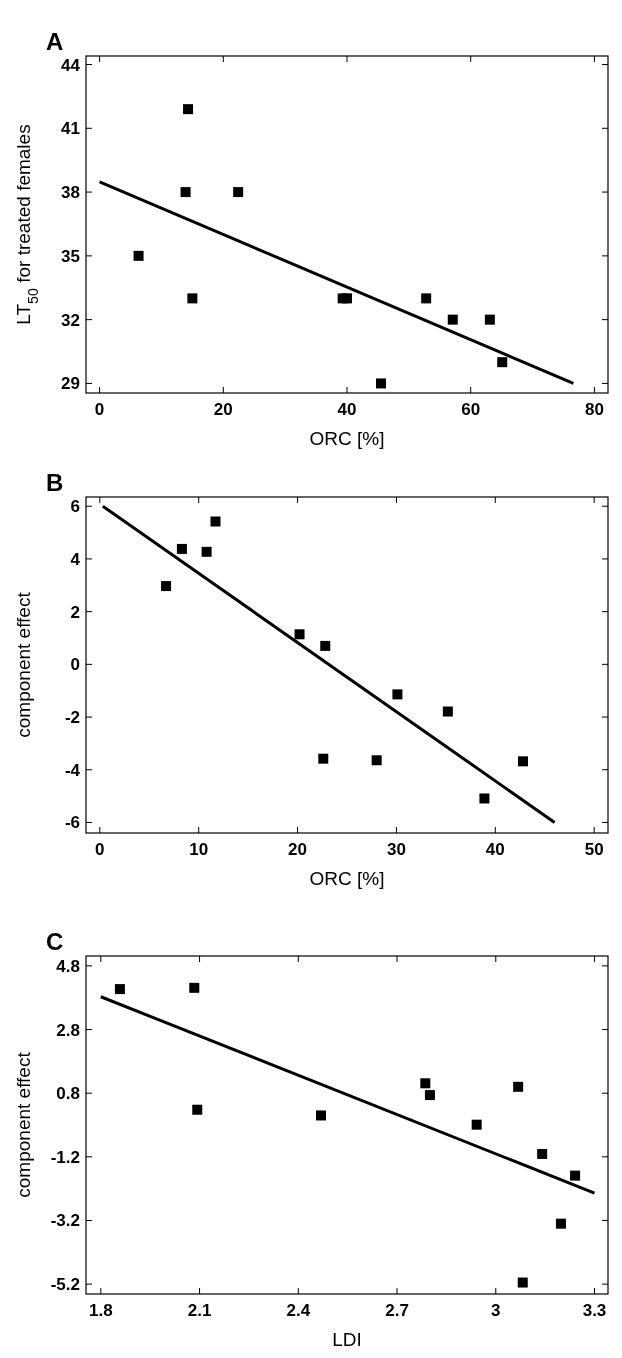 The height and width of the screenshot is (1358, 622). I want to click on chart-title: A, so click(55, 41).